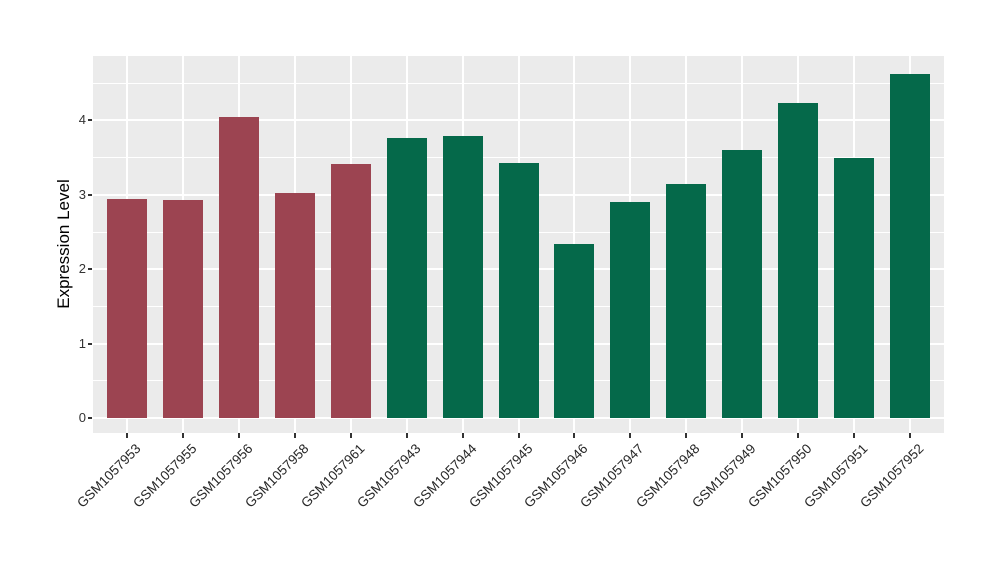 The width and height of the screenshot is (1000, 580). I want to click on bar-GSM1057951, so click(854, 287).